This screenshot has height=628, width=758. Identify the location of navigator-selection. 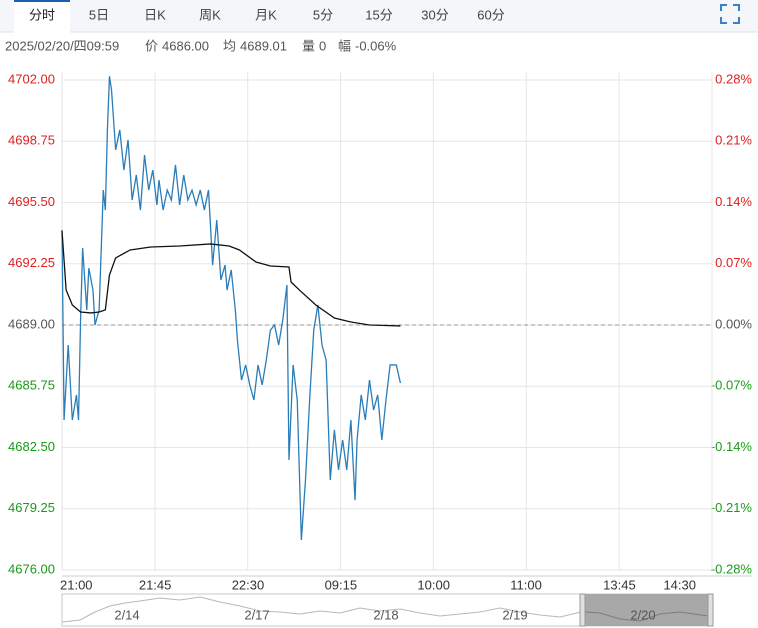
(646, 610).